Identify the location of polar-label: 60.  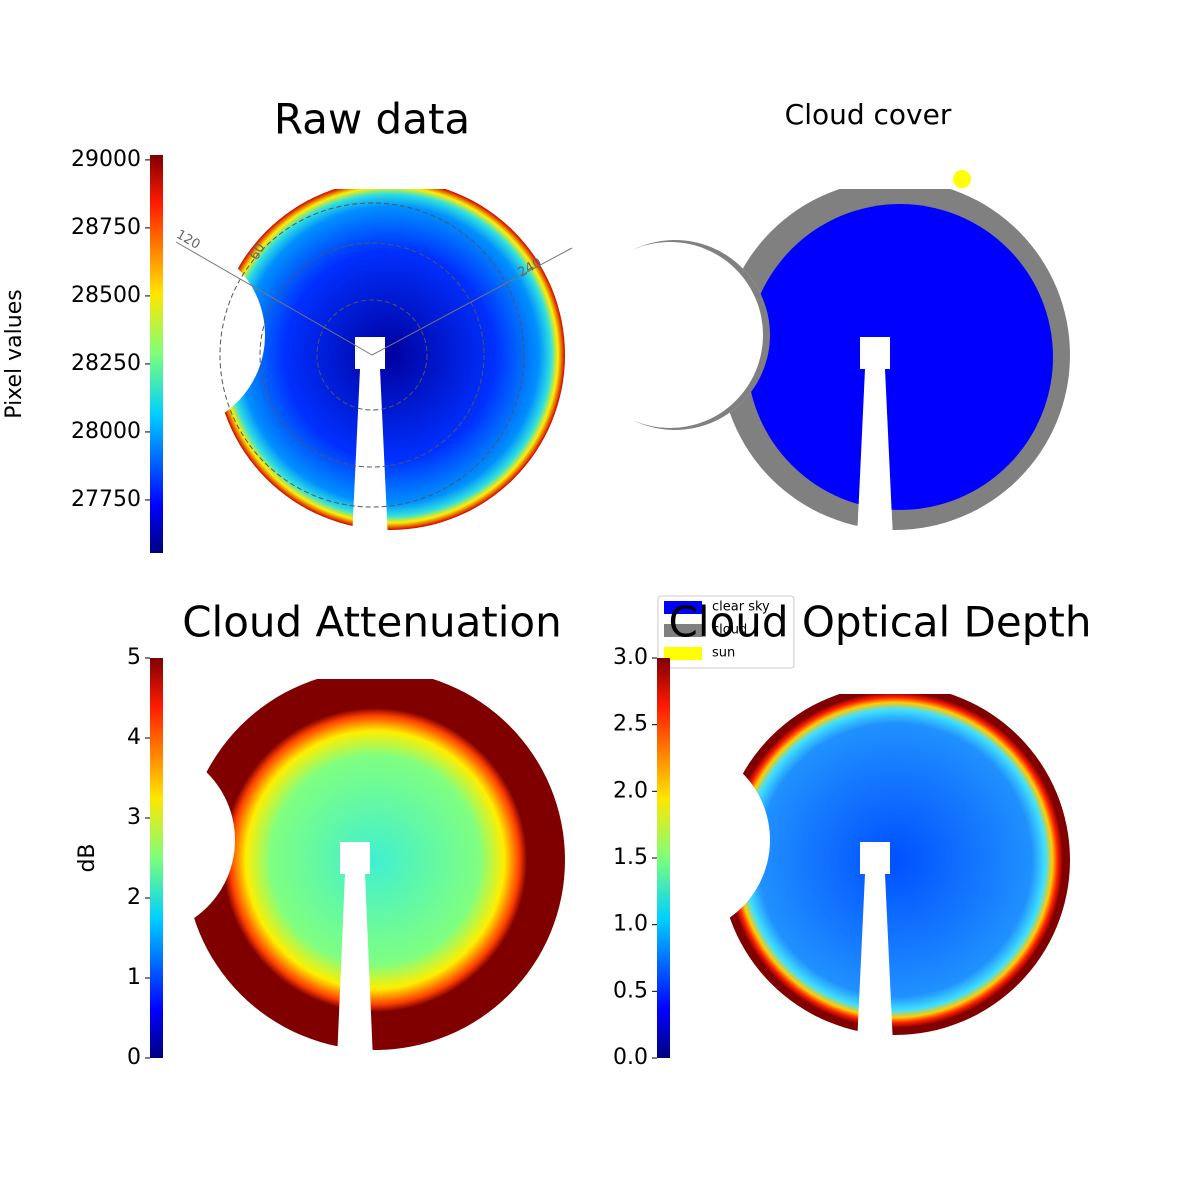
(257, 252).